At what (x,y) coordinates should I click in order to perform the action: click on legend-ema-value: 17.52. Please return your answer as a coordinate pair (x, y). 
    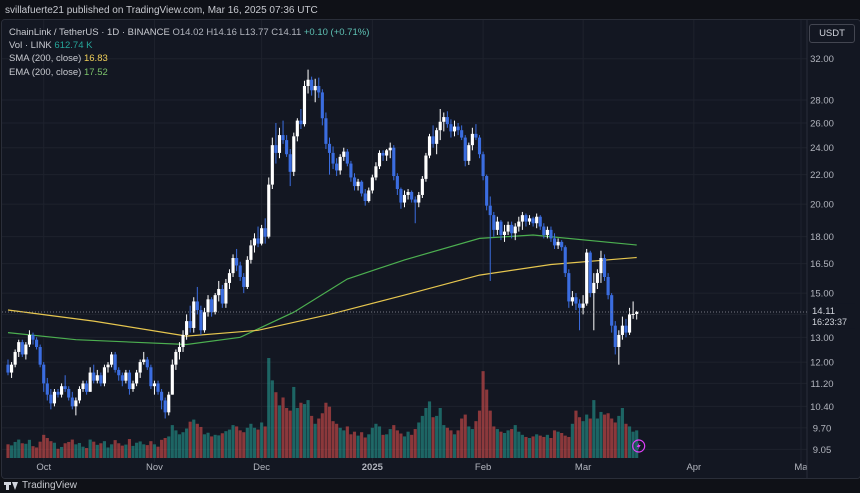
    Looking at the image, I should click on (95, 72).